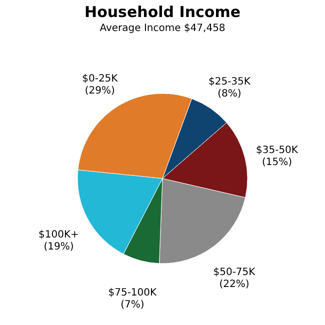 Image resolution: width=325 pixels, height=325 pixels. I want to click on slice-label: $25-35K, so click(229, 82).